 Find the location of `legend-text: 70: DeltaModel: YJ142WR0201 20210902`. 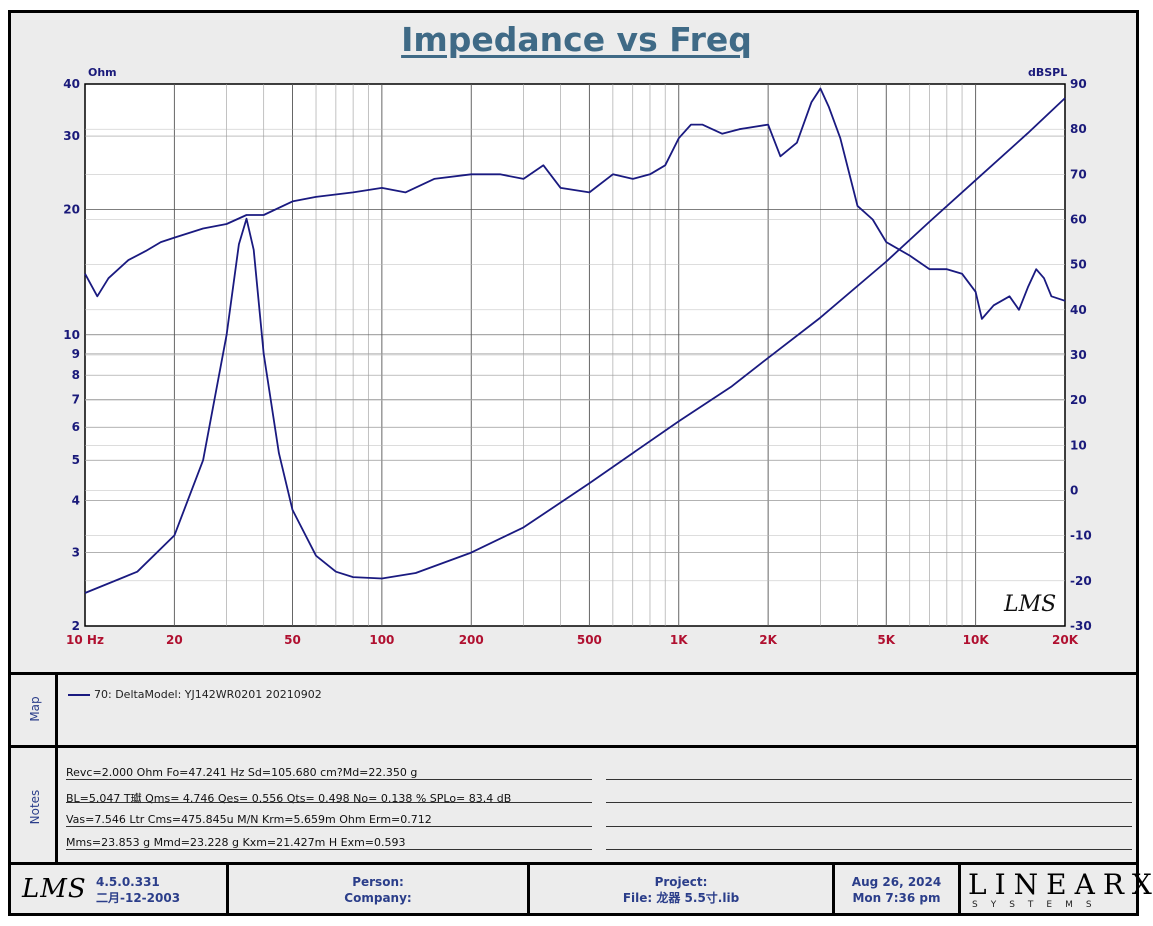

legend-text: 70: DeltaModel: YJ142WR0201 20210902 is located at coordinates (208, 694).